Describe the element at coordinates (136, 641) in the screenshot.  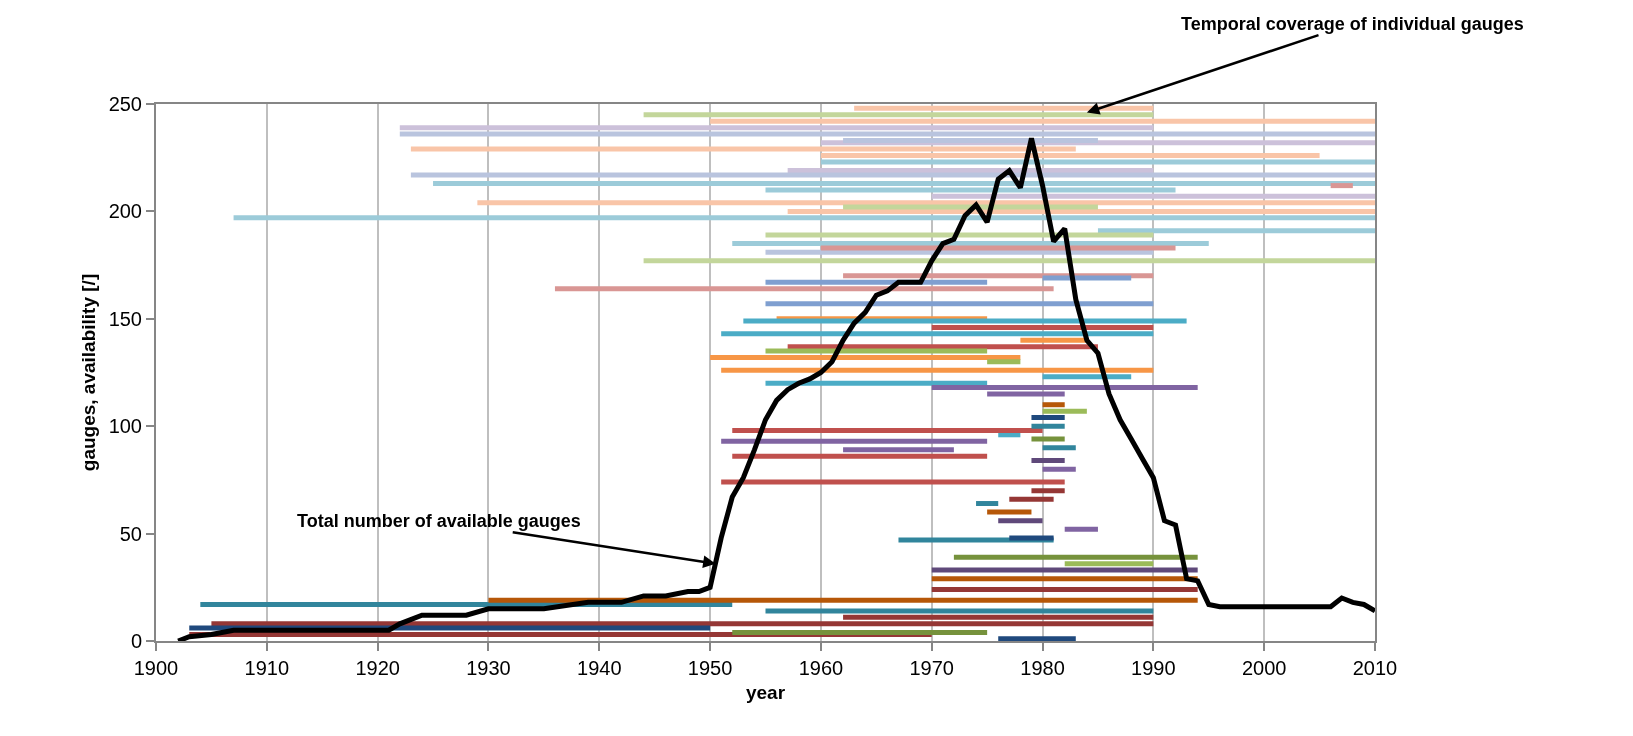
I see `y-tick-label: 0` at that location.